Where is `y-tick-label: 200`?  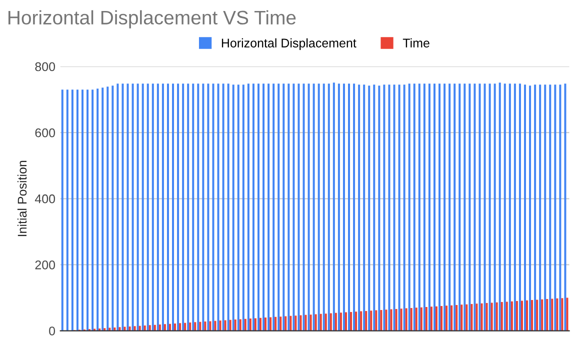
y-tick-label: 200 is located at coordinates (45, 265).